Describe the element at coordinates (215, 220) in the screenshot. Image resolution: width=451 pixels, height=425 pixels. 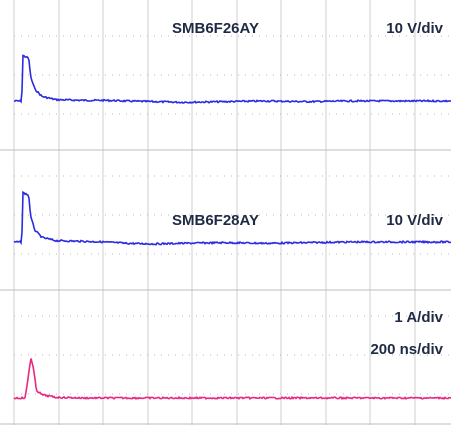
I see `trace2-title: SMB6F28AY` at that location.